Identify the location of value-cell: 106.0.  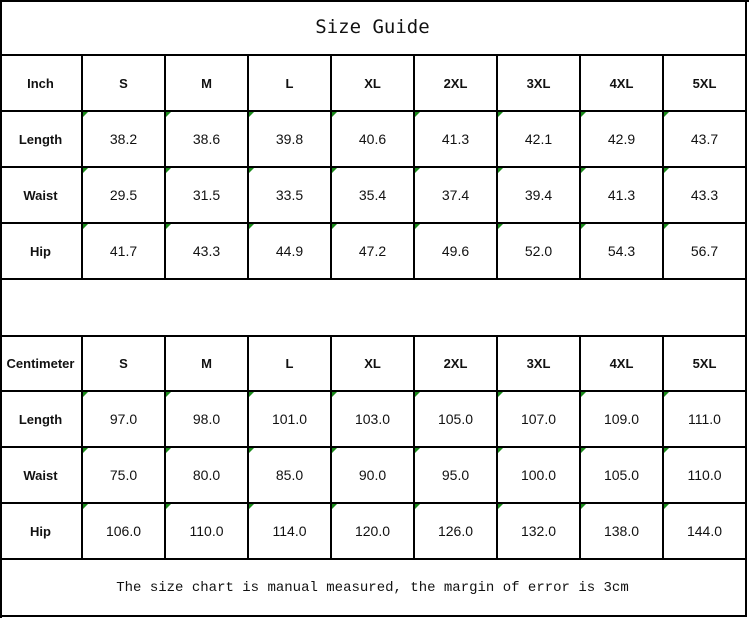
(124, 532).